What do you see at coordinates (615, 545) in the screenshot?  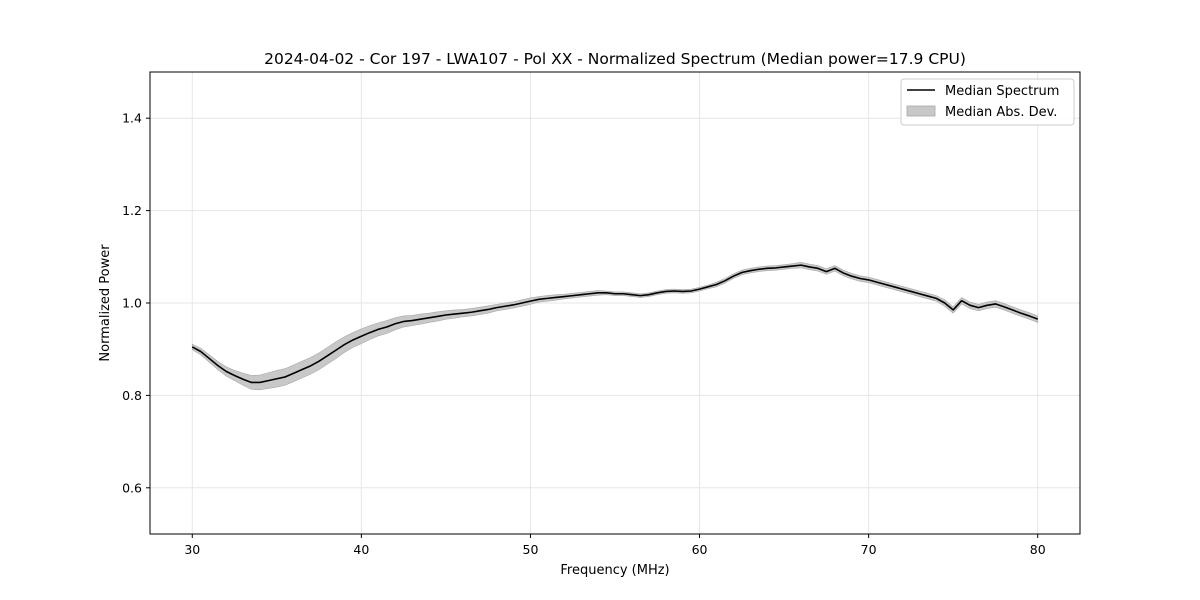 I see `x-axis: 30 40 50 60 70 80` at bounding box center [615, 545].